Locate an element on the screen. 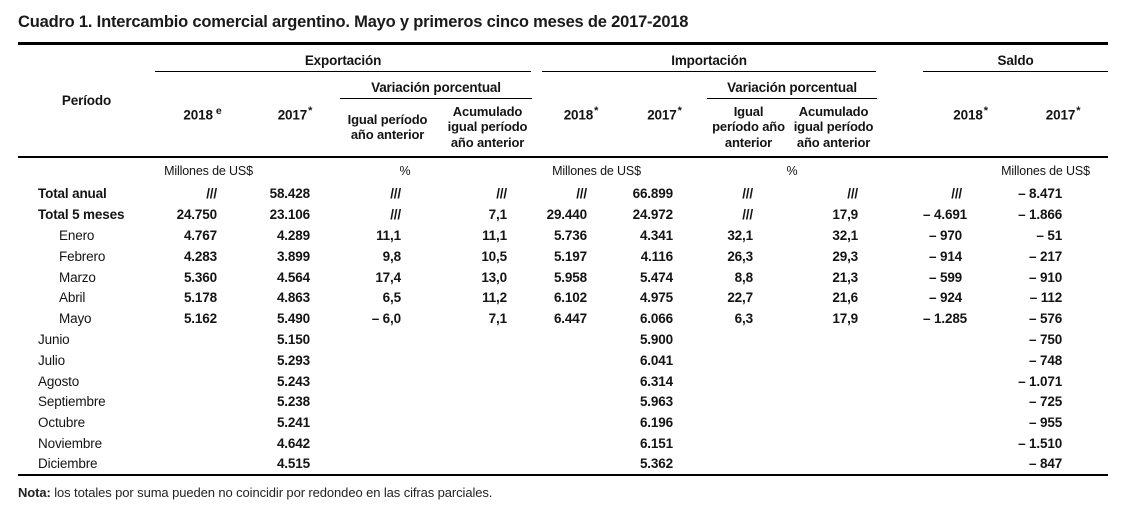  data-cell: 4.283 is located at coordinates (200, 256).